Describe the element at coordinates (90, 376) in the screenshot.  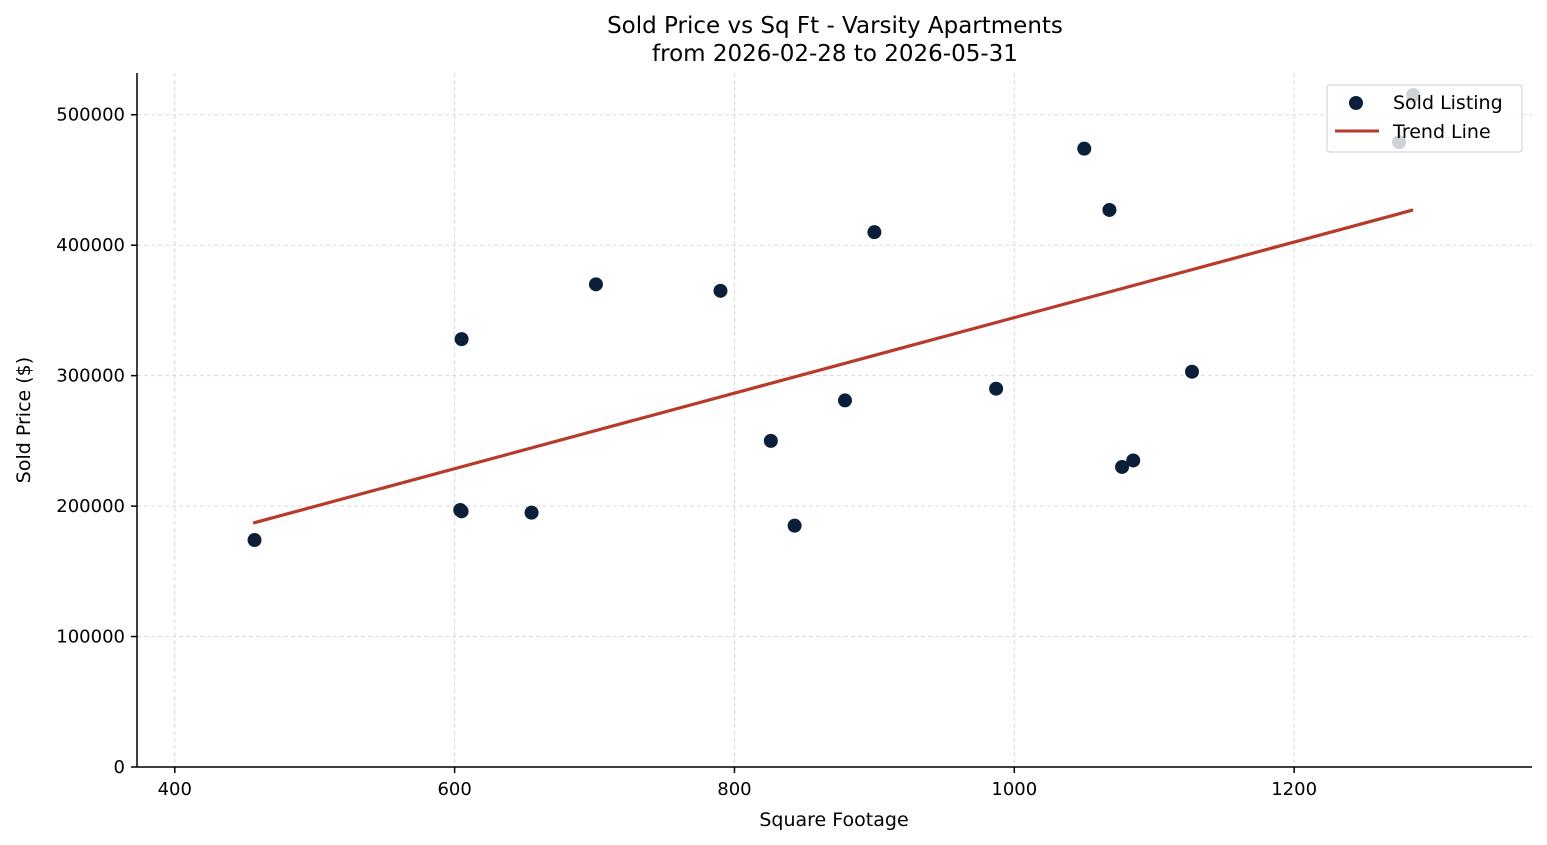
I see `y-tick-label: 300000` at that location.